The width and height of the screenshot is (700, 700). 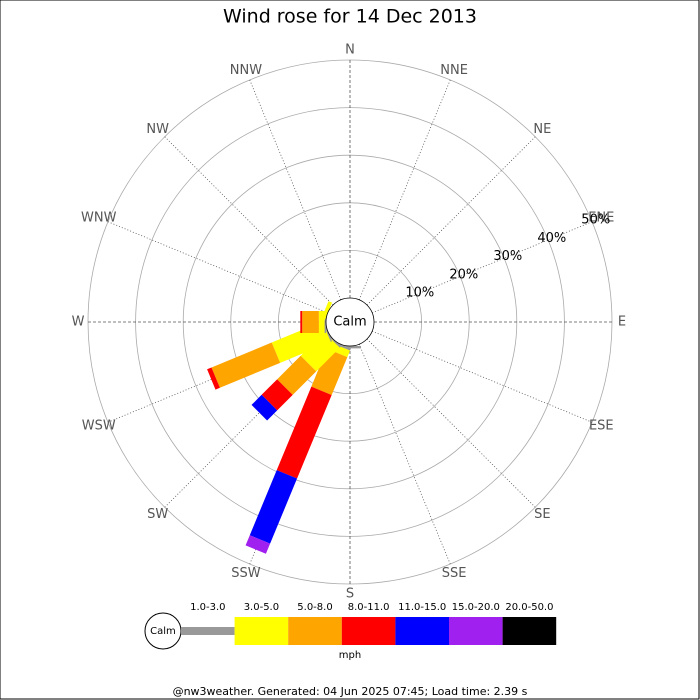 What do you see at coordinates (246, 573) in the screenshot?
I see `direction-label: SSW` at bounding box center [246, 573].